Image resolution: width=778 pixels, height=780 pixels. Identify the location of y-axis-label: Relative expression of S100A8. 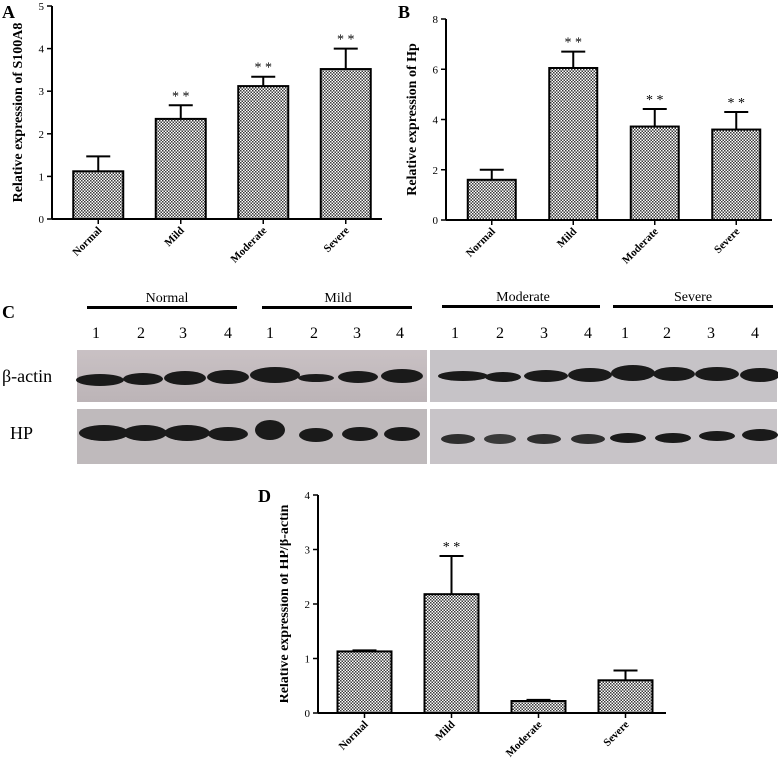
(18, 113).